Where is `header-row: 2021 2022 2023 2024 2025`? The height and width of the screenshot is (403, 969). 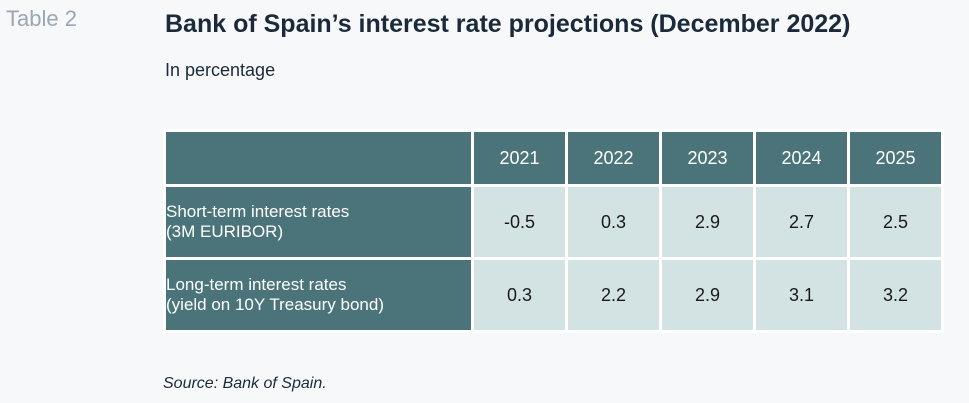 header-row: 2021 2022 2023 2024 2025 is located at coordinates (553, 158).